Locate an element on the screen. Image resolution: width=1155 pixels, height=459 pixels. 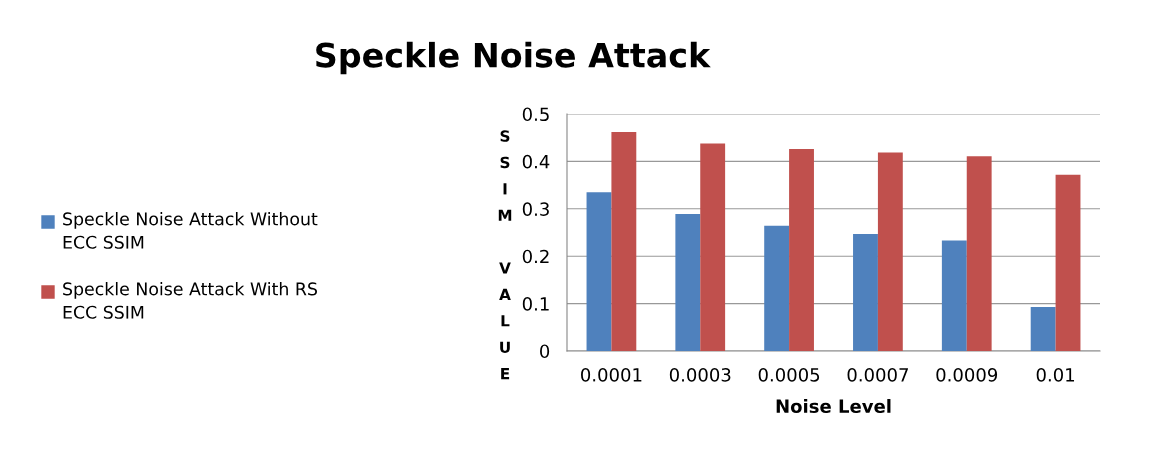
x-tick-label: 0.0003 is located at coordinates (700, 374).